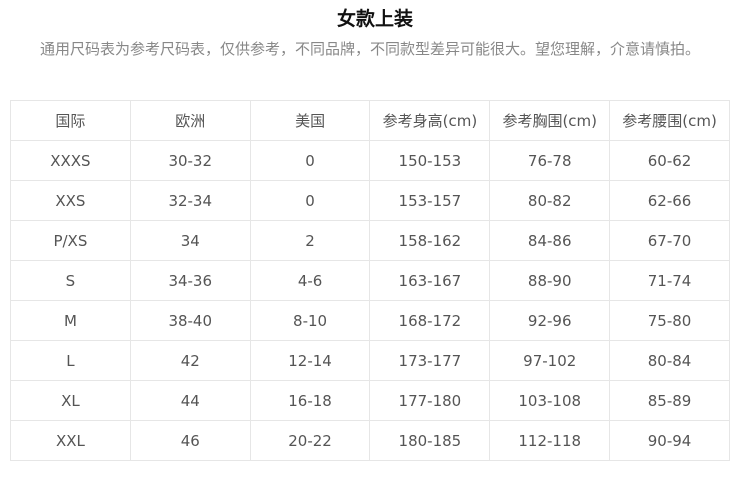  I want to click on table-cell: 92-96, so click(550, 320).